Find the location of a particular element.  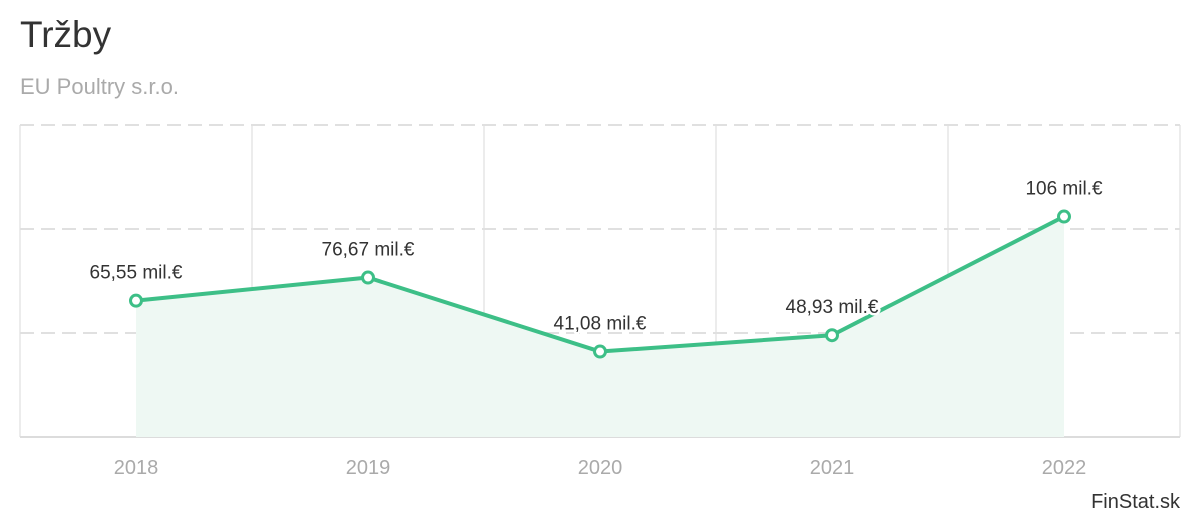

data-label: 106 mil.€ is located at coordinates (1064, 189).